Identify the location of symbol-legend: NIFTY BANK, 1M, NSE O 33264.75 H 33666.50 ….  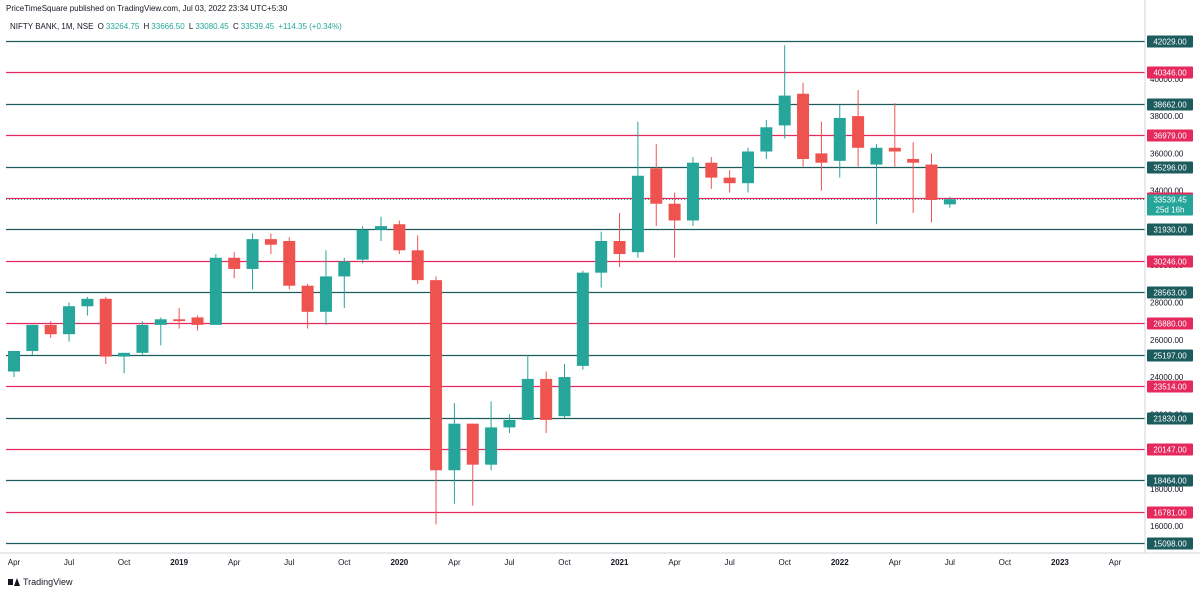
(177, 26).